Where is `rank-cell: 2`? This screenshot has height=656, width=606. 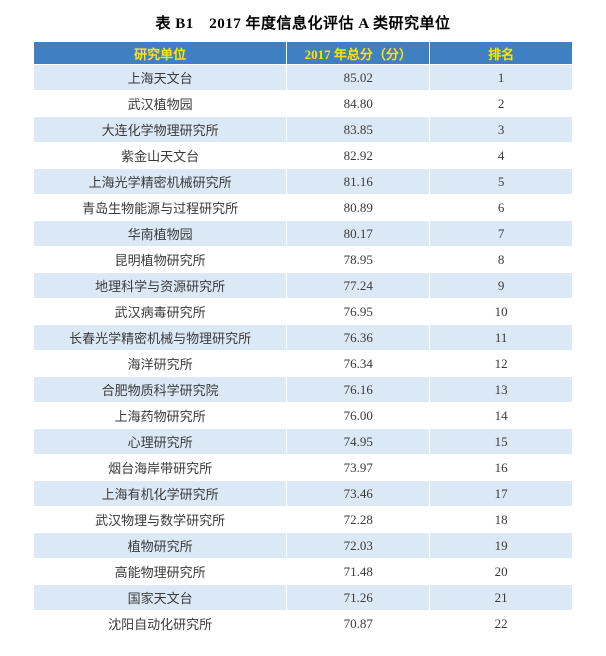 rank-cell: 2 is located at coordinates (501, 103).